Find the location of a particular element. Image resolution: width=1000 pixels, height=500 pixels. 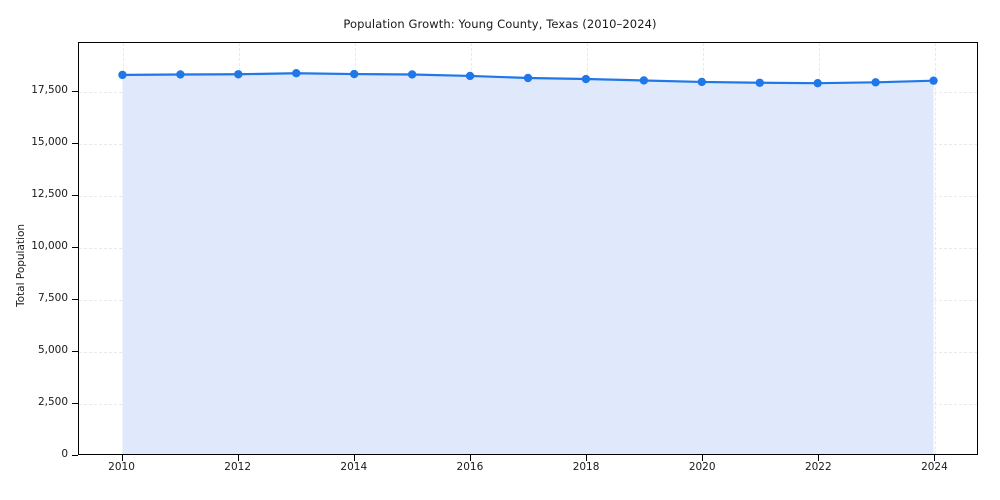

y-tick-label: 17,500 is located at coordinates (49, 89).